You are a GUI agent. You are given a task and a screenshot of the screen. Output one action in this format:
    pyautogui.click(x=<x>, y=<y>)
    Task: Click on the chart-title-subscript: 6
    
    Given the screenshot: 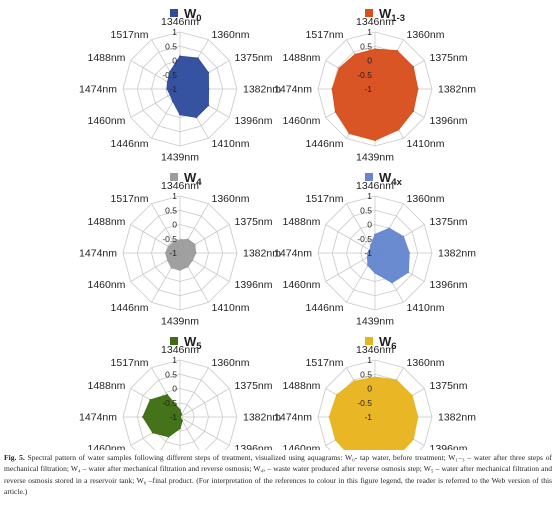 What is the action you would take?
    pyautogui.click(x=393, y=346)
    